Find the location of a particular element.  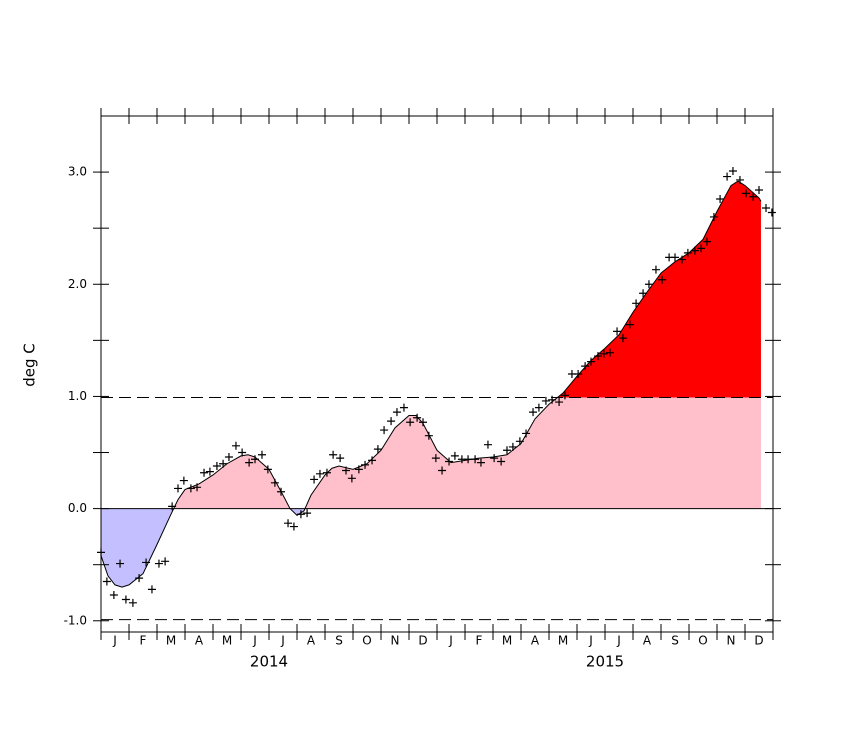

year-label: 2015 is located at coordinates (605, 662).